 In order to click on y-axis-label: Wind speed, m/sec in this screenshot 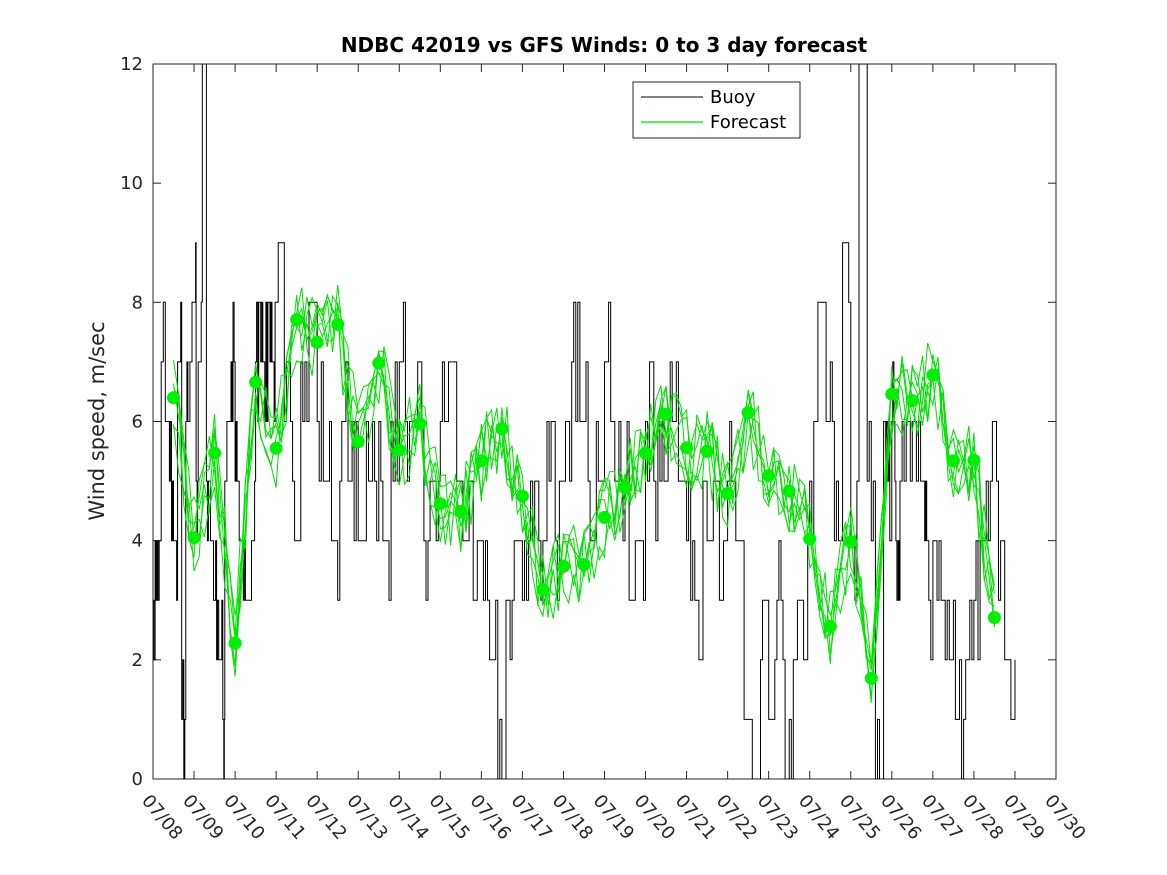, I will do `click(97, 420)`.